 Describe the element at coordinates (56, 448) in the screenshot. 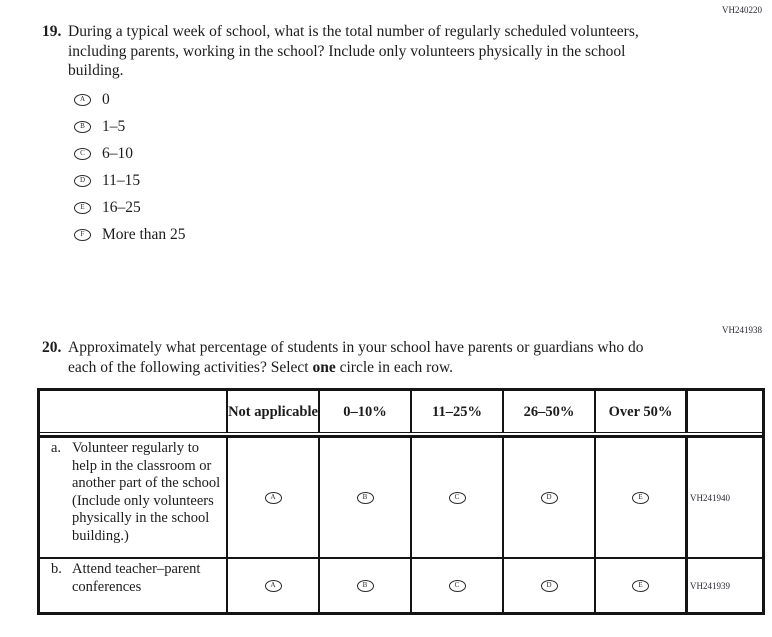

I see `row-a-prefix: a.` at that location.